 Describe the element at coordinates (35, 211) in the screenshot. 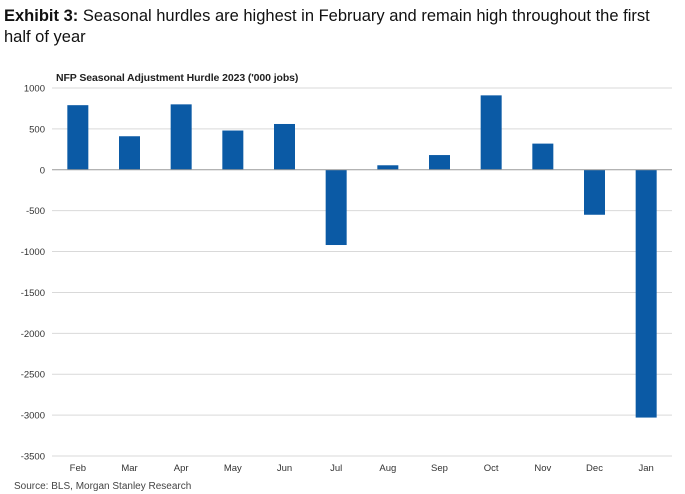

I see `y-tick-label: -500` at that location.